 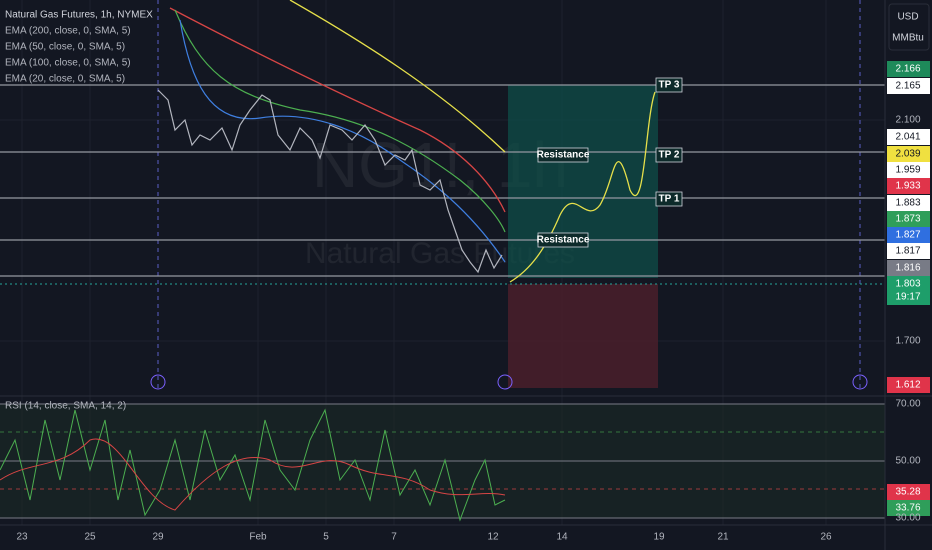 I want to click on price-candles, so click(x=330, y=181).